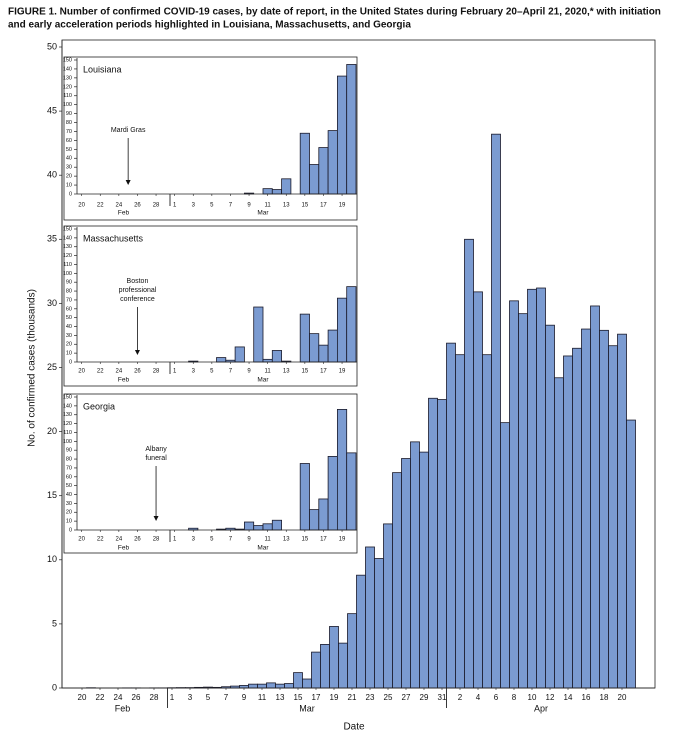 The width and height of the screenshot is (676, 738). I want to click on annotation-arrowhead, so click(156, 518).